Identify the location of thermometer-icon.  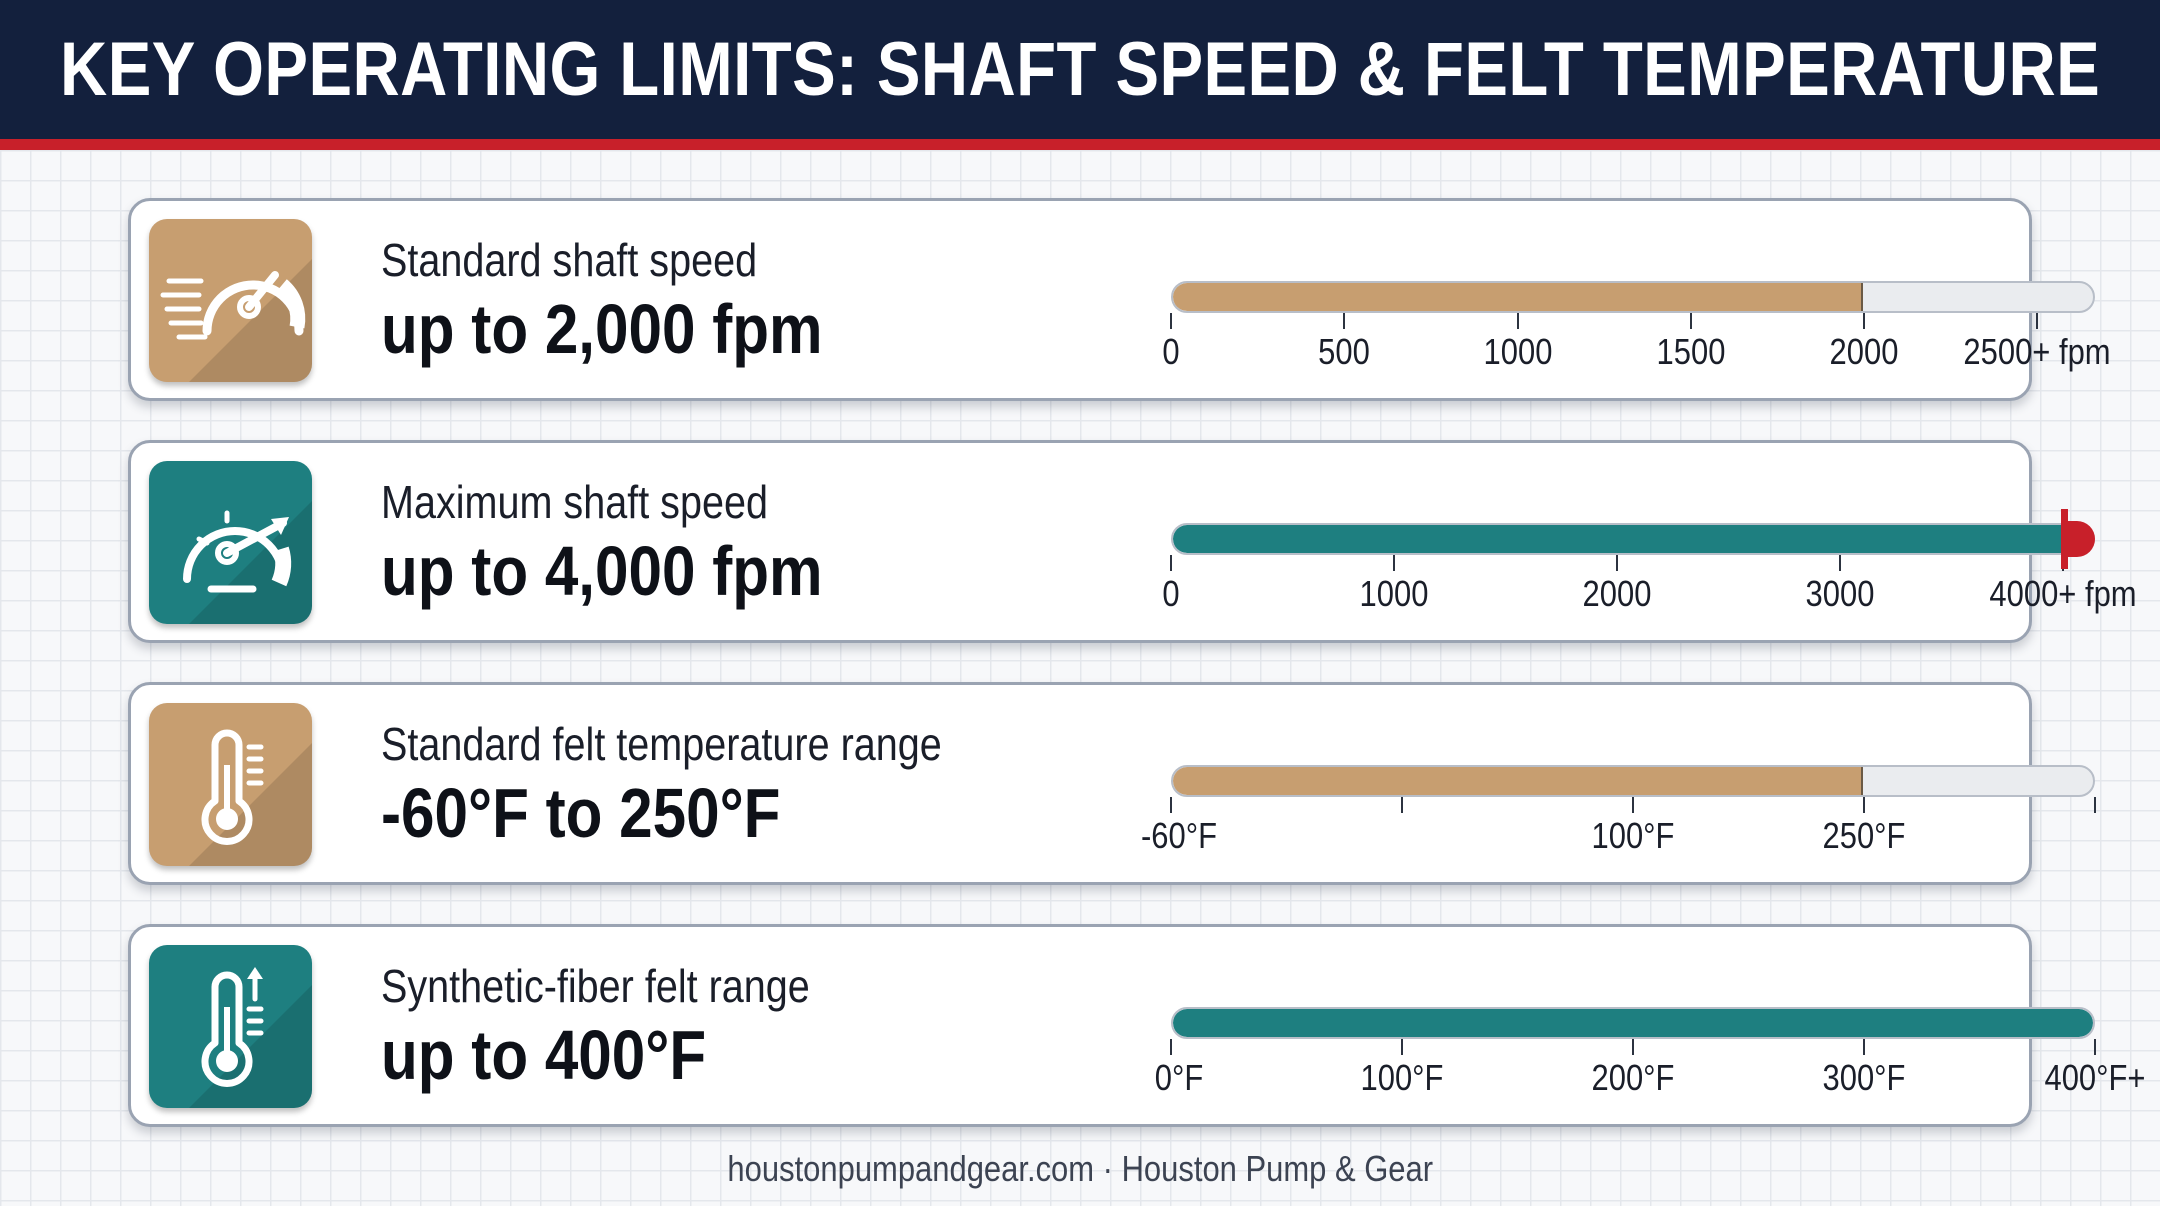
(230, 784).